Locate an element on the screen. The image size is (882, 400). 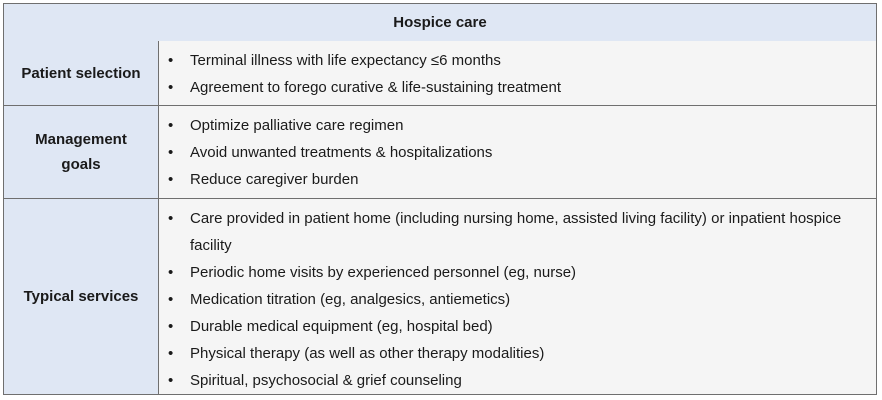
table-title: Hospice care is located at coordinates (440, 23).